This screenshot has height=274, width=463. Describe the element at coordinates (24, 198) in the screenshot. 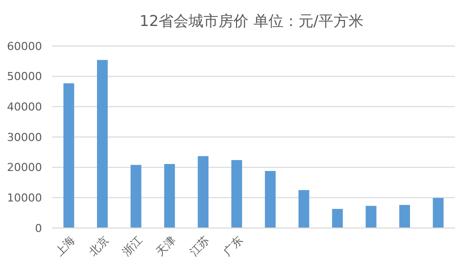

I see `y-tick-label: 10000` at that location.